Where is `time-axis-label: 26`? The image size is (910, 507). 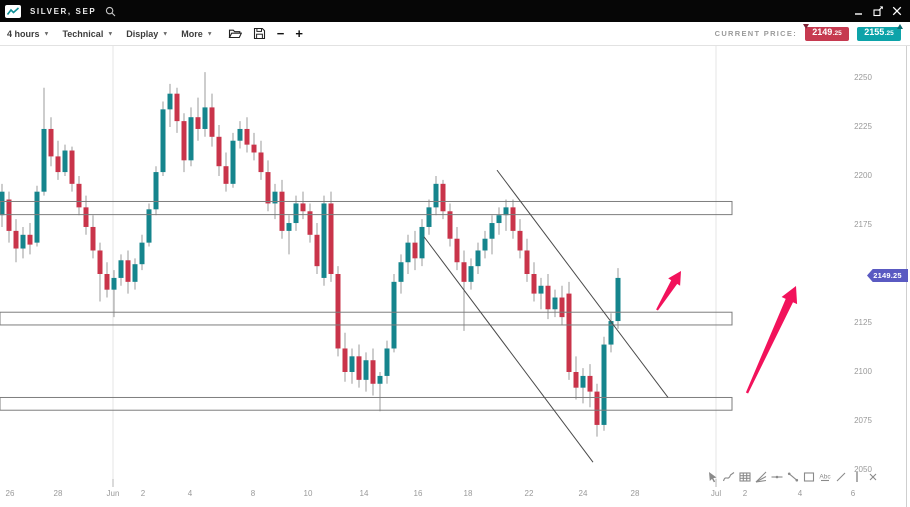
time-axis-label: 26 is located at coordinates (10, 493).